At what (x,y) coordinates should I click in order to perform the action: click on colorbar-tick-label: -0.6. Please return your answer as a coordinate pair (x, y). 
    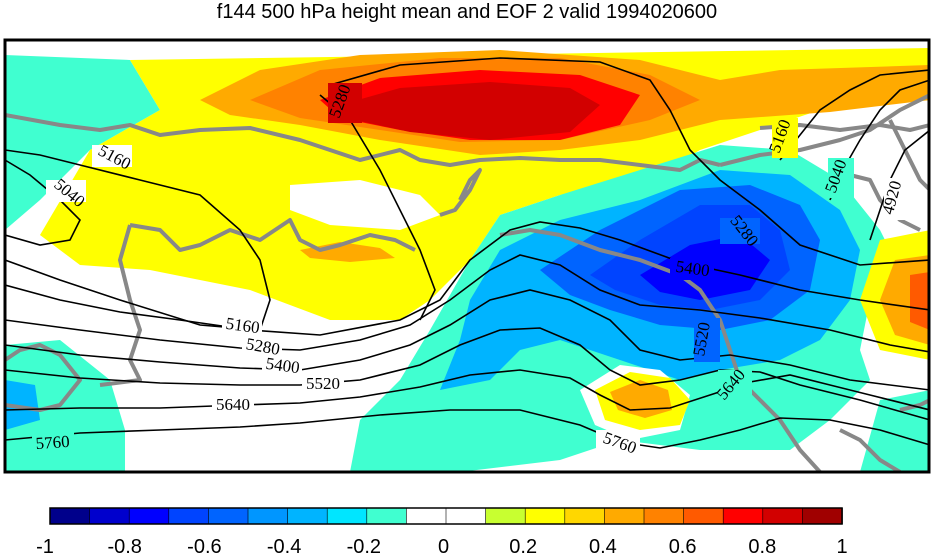
    Looking at the image, I should click on (204, 547).